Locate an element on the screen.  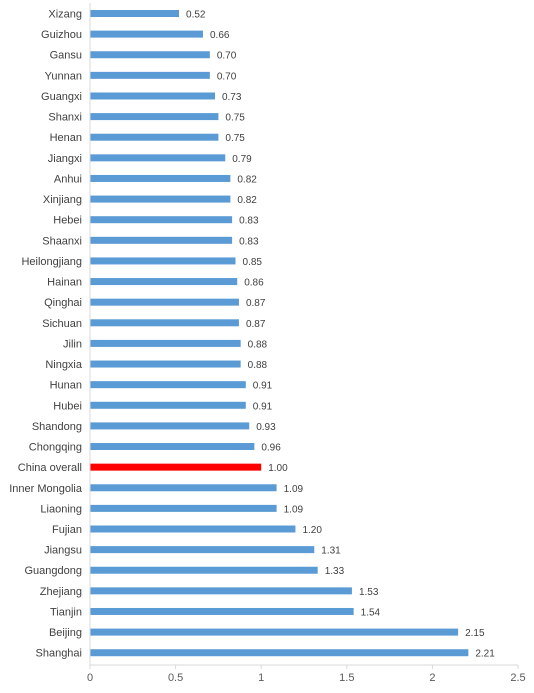
category-label: Hainan is located at coordinates (64, 283).